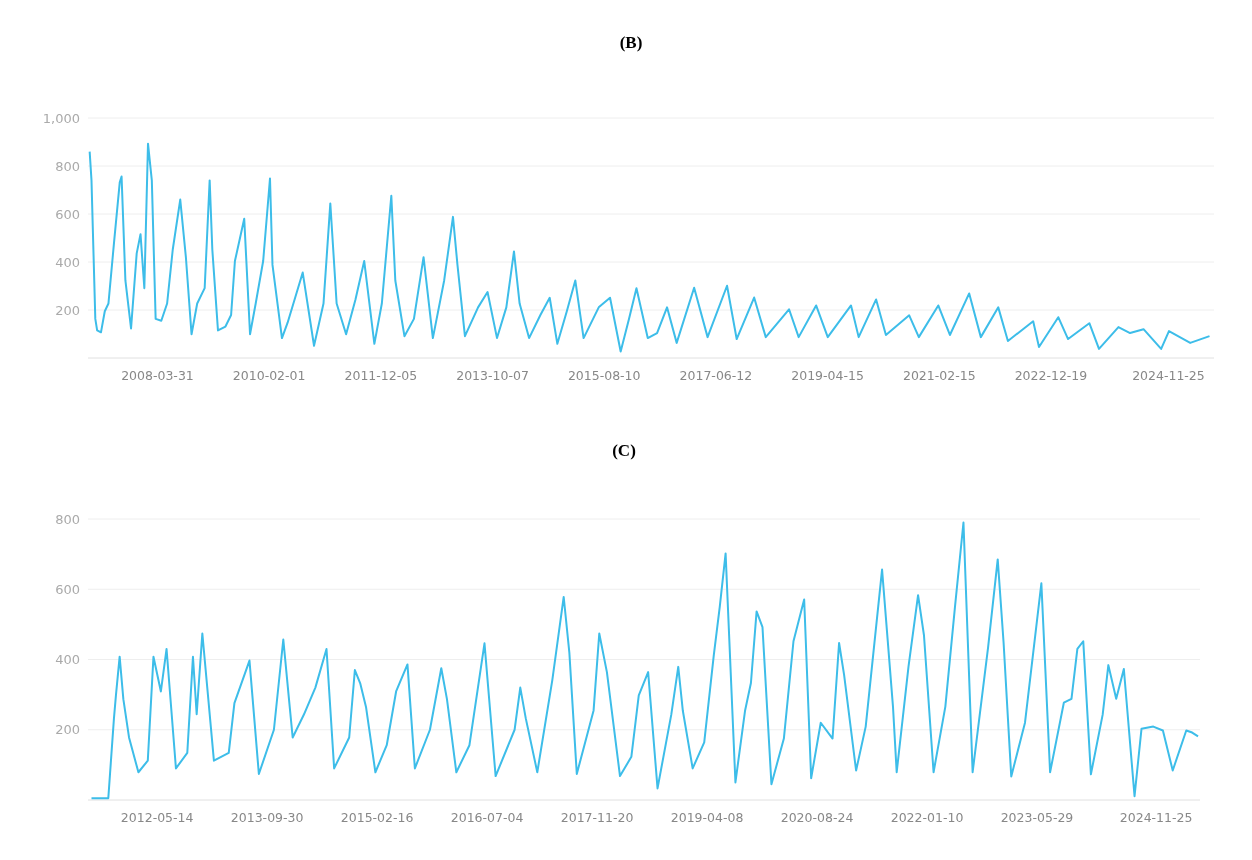  I want to click on x-tick-label: 2019-04-08, so click(707, 817).